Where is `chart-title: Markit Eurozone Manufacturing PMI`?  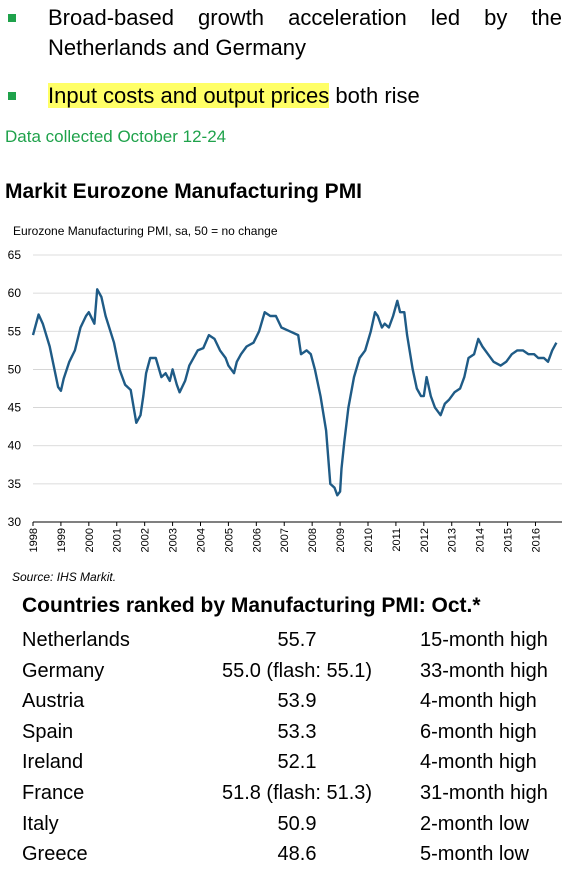
chart-title: Markit Eurozone Manufacturing PMI is located at coordinates (184, 191).